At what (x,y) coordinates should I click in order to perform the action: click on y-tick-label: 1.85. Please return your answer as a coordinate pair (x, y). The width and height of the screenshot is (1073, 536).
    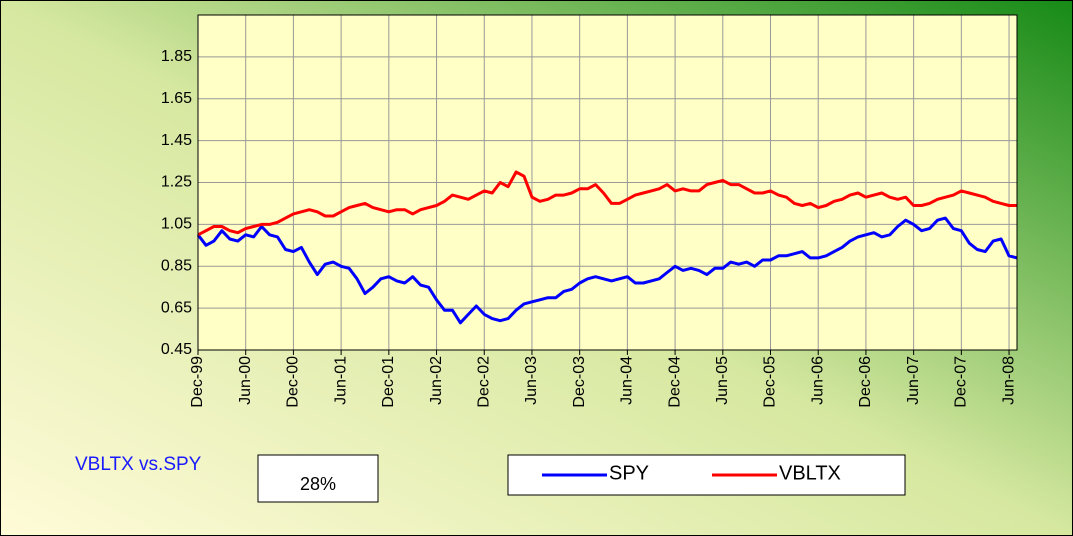
    Looking at the image, I should click on (176, 56).